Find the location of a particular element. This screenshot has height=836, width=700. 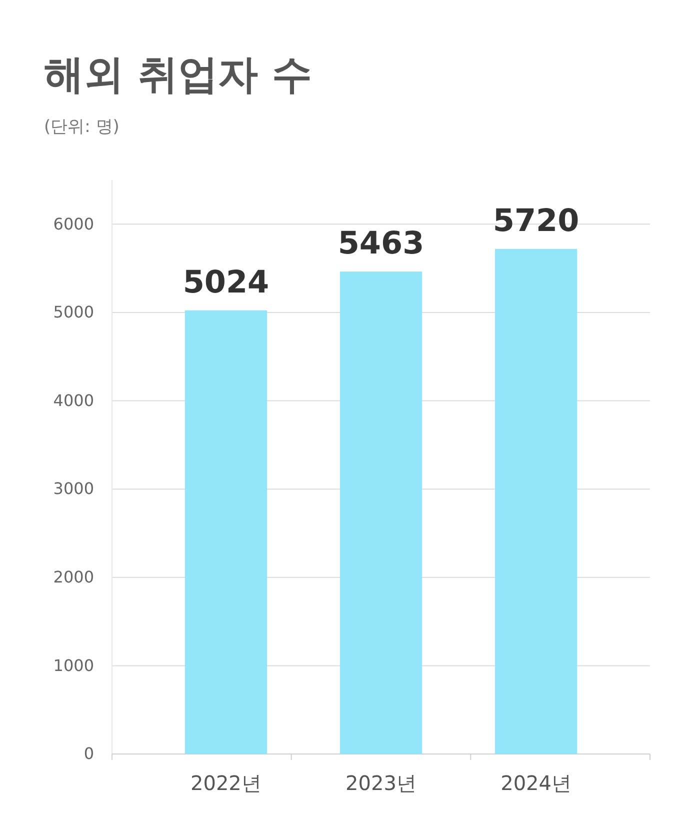

y-tick-label: 2000 is located at coordinates (73, 577).